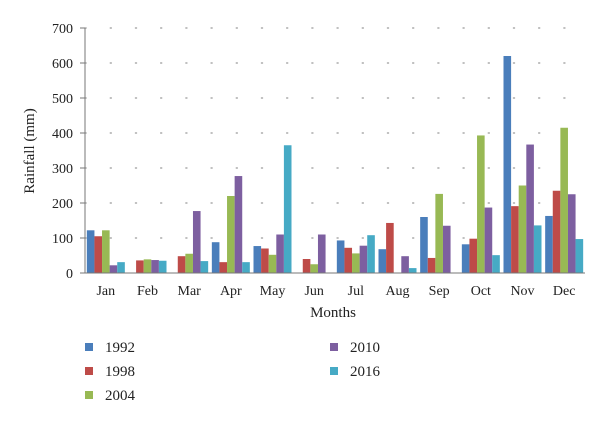 The width and height of the screenshot is (600, 422). Describe the element at coordinates (147, 291) in the screenshot. I see `x-tick-label: Feb` at that location.